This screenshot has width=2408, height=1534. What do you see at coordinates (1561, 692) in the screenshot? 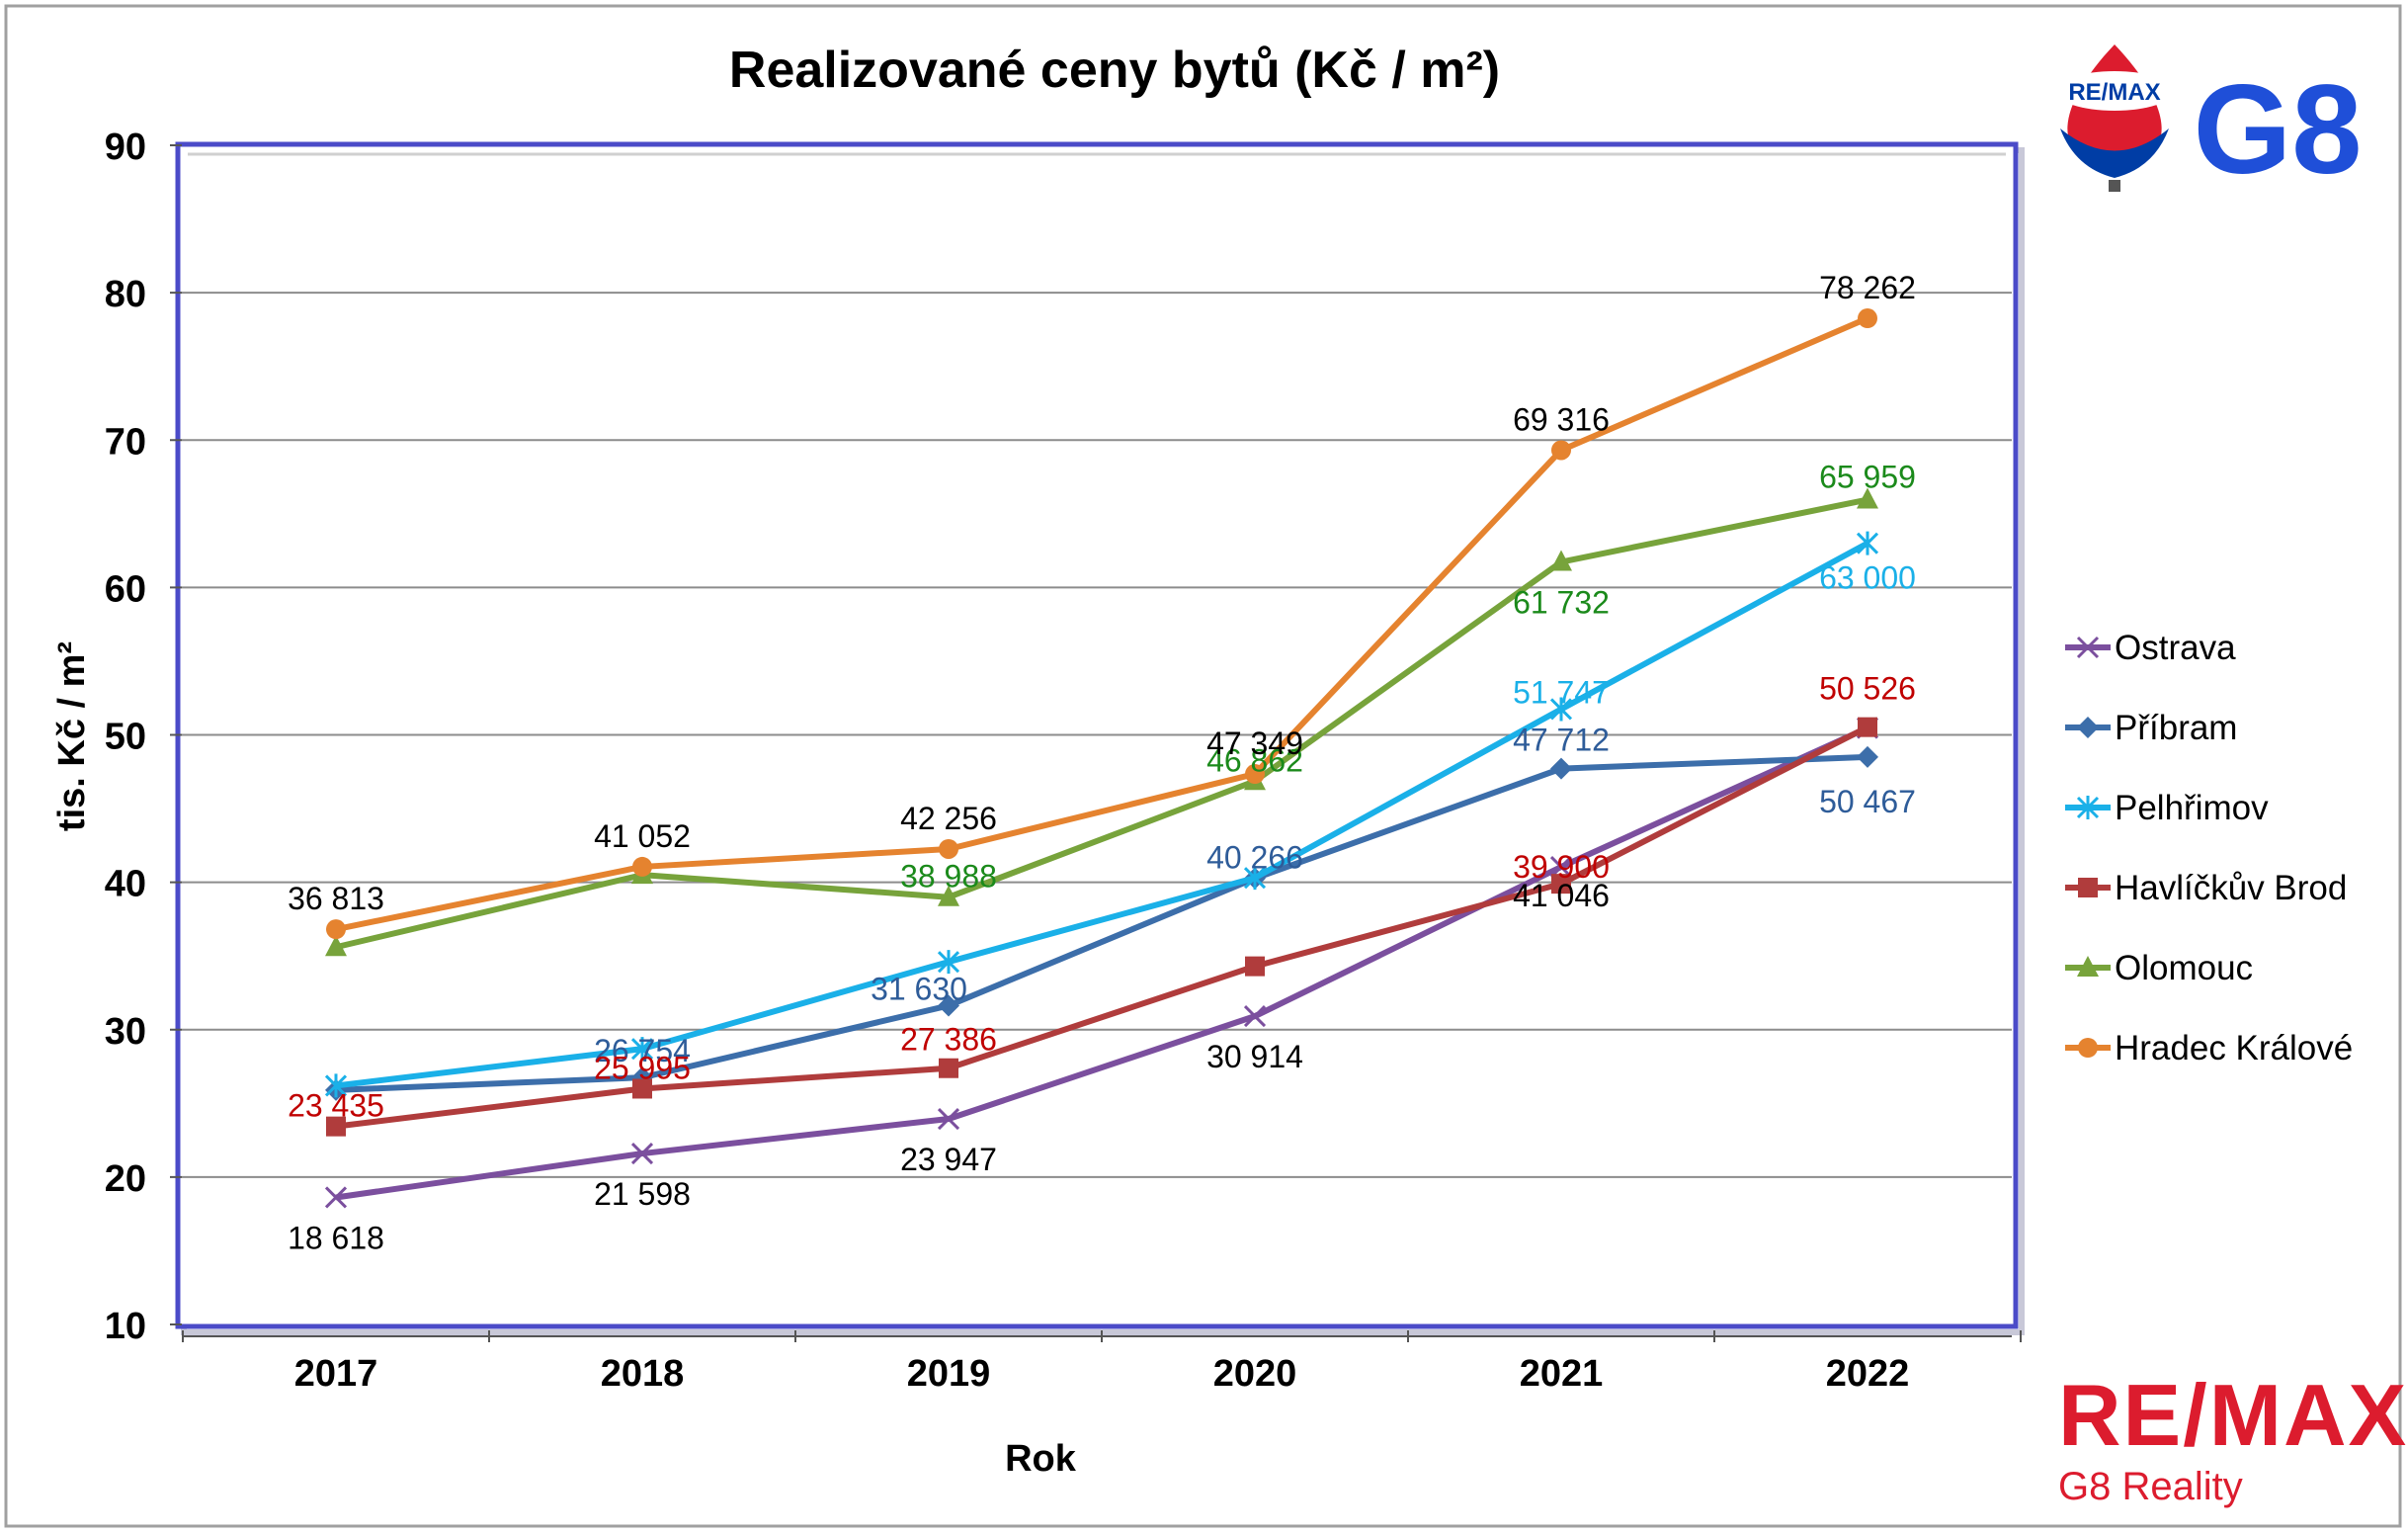
I see `data-label: 51 747` at bounding box center [1561, 692].